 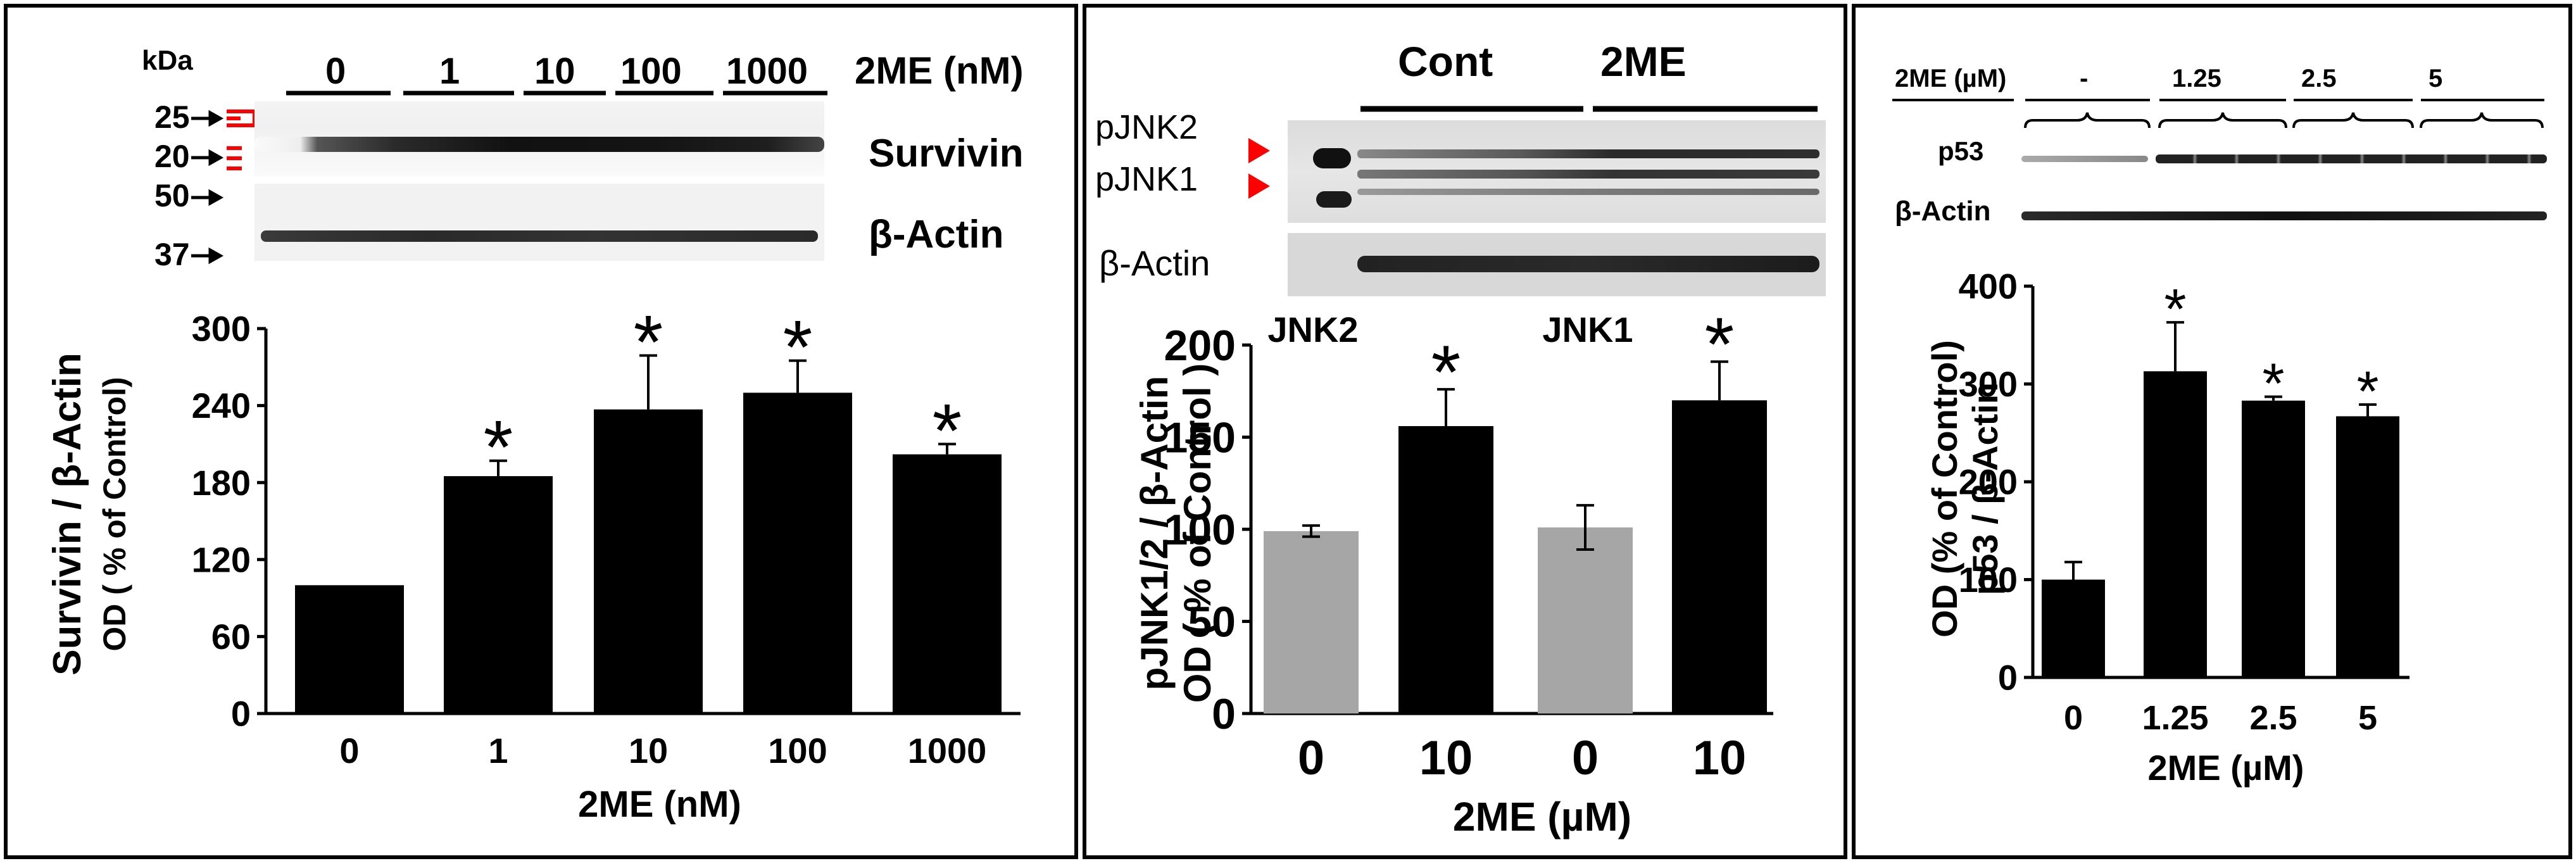 What do you see at coordinates (231, 637) in the screenshot?
I see `y-tick-label: 60` at bounding box center [231, 637].